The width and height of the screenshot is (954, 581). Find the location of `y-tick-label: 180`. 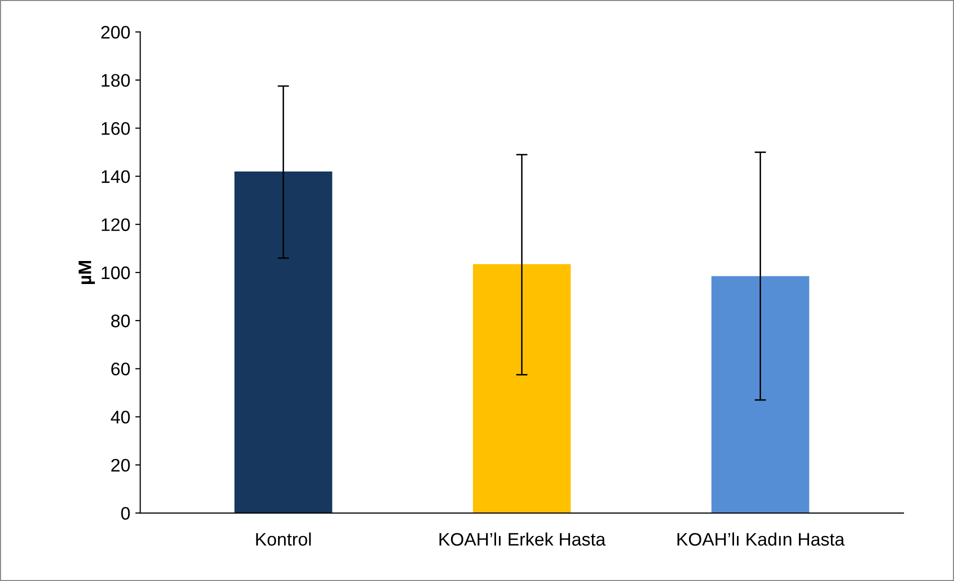

y-tick-label: 180 is located at coordinates (116, 80).